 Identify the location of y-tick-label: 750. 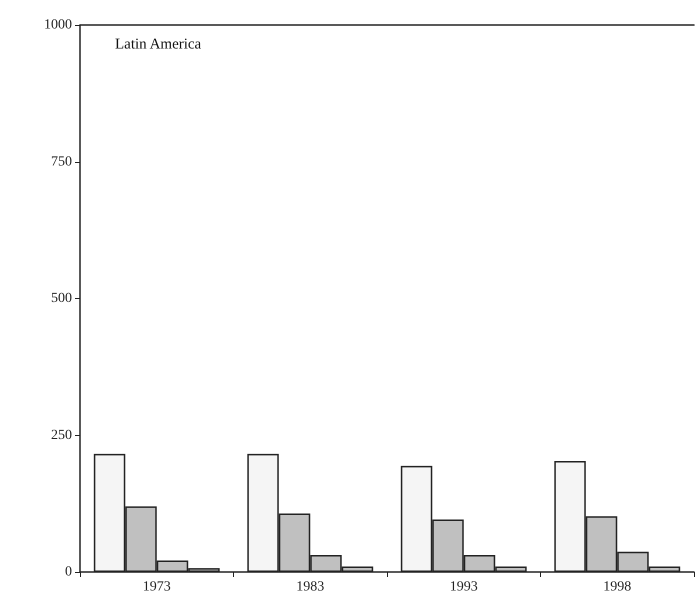
(61, 162).